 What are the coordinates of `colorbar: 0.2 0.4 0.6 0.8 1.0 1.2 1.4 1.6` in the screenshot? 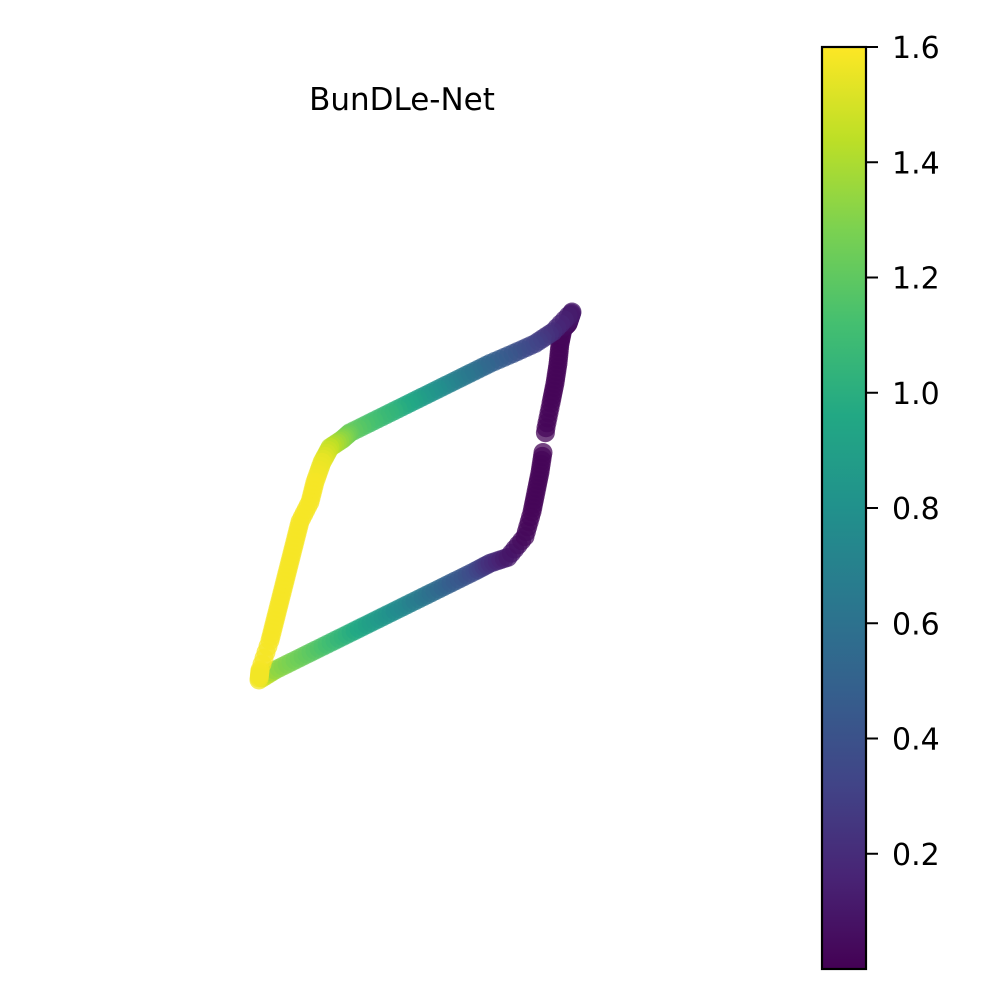 It's located at (880, 501).